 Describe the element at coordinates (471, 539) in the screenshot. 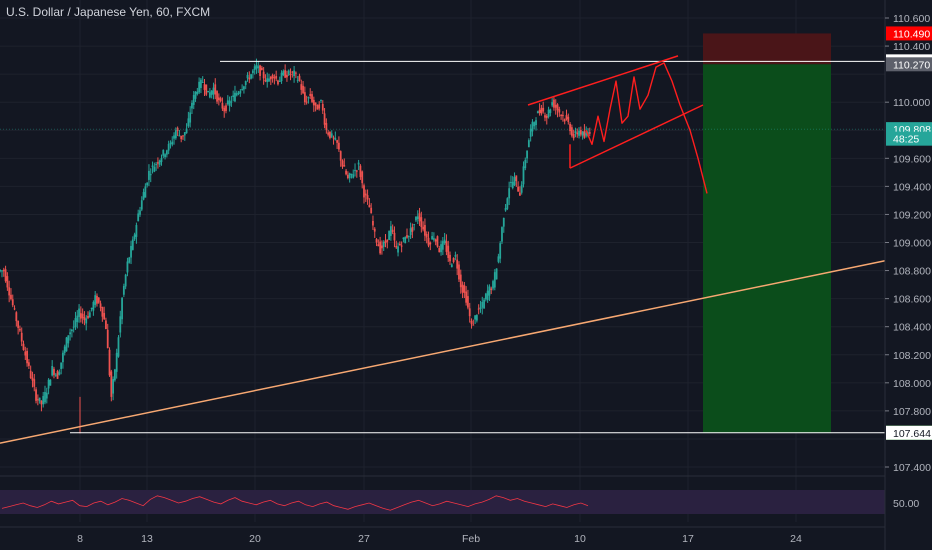

I see `time-tick-label: Feb` at that location.